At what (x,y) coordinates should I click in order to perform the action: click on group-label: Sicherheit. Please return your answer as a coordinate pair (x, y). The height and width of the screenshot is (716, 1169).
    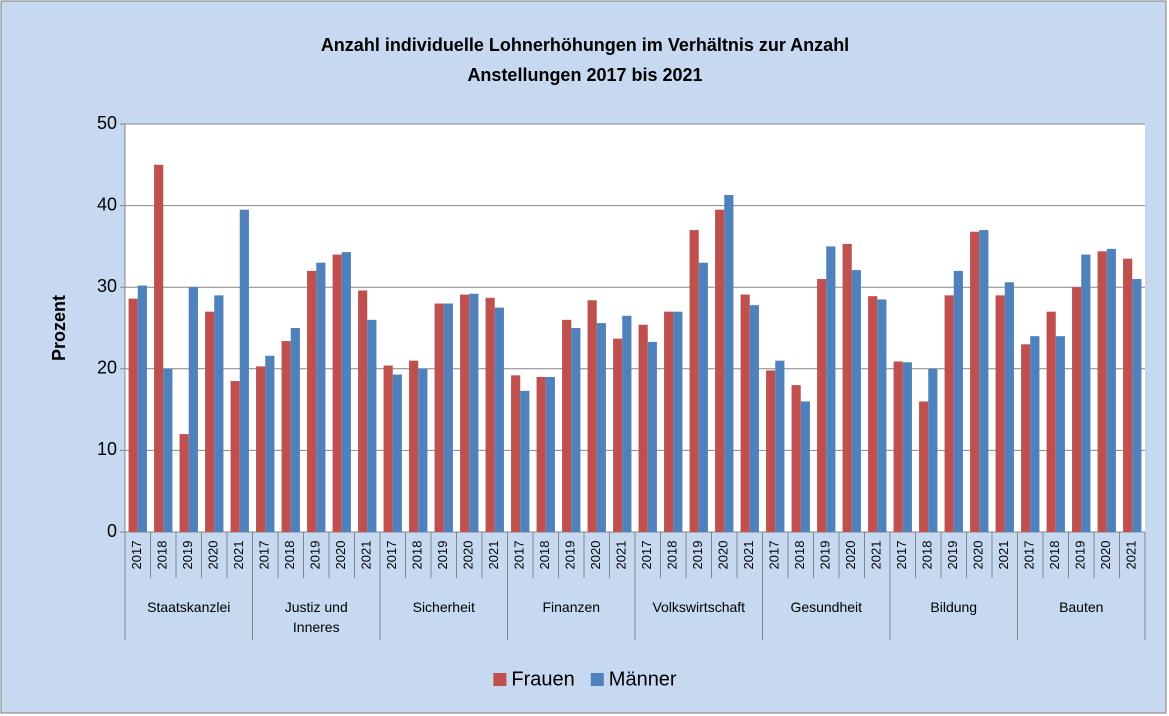
    Looking at the image, I should click on (443, 607).